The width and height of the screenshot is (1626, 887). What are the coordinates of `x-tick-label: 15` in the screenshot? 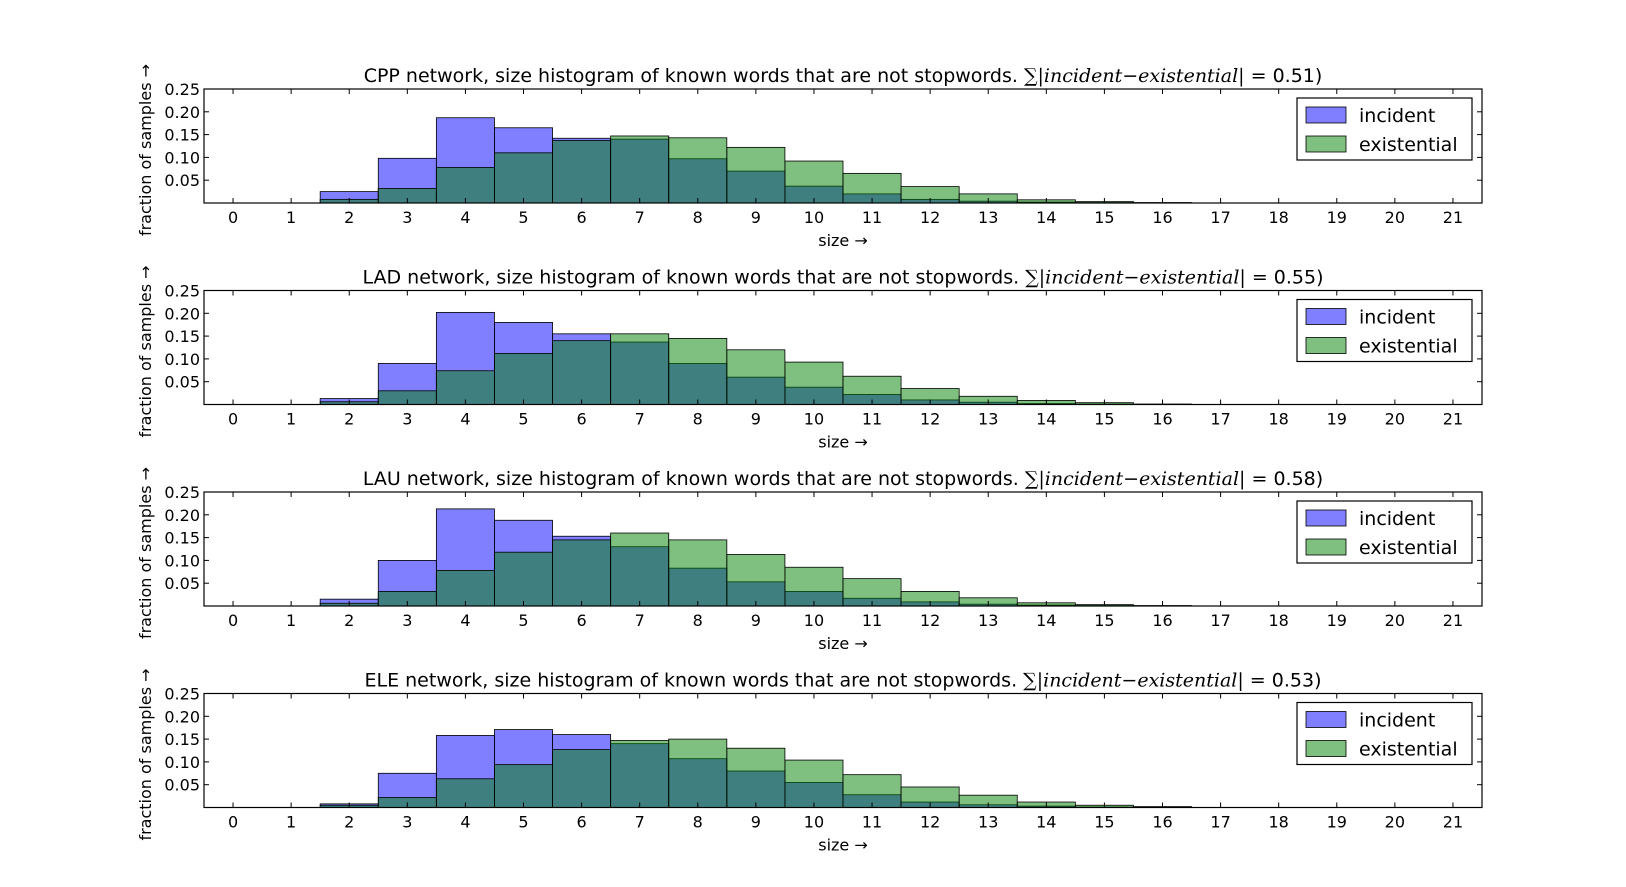 It's located at (1104, 217).